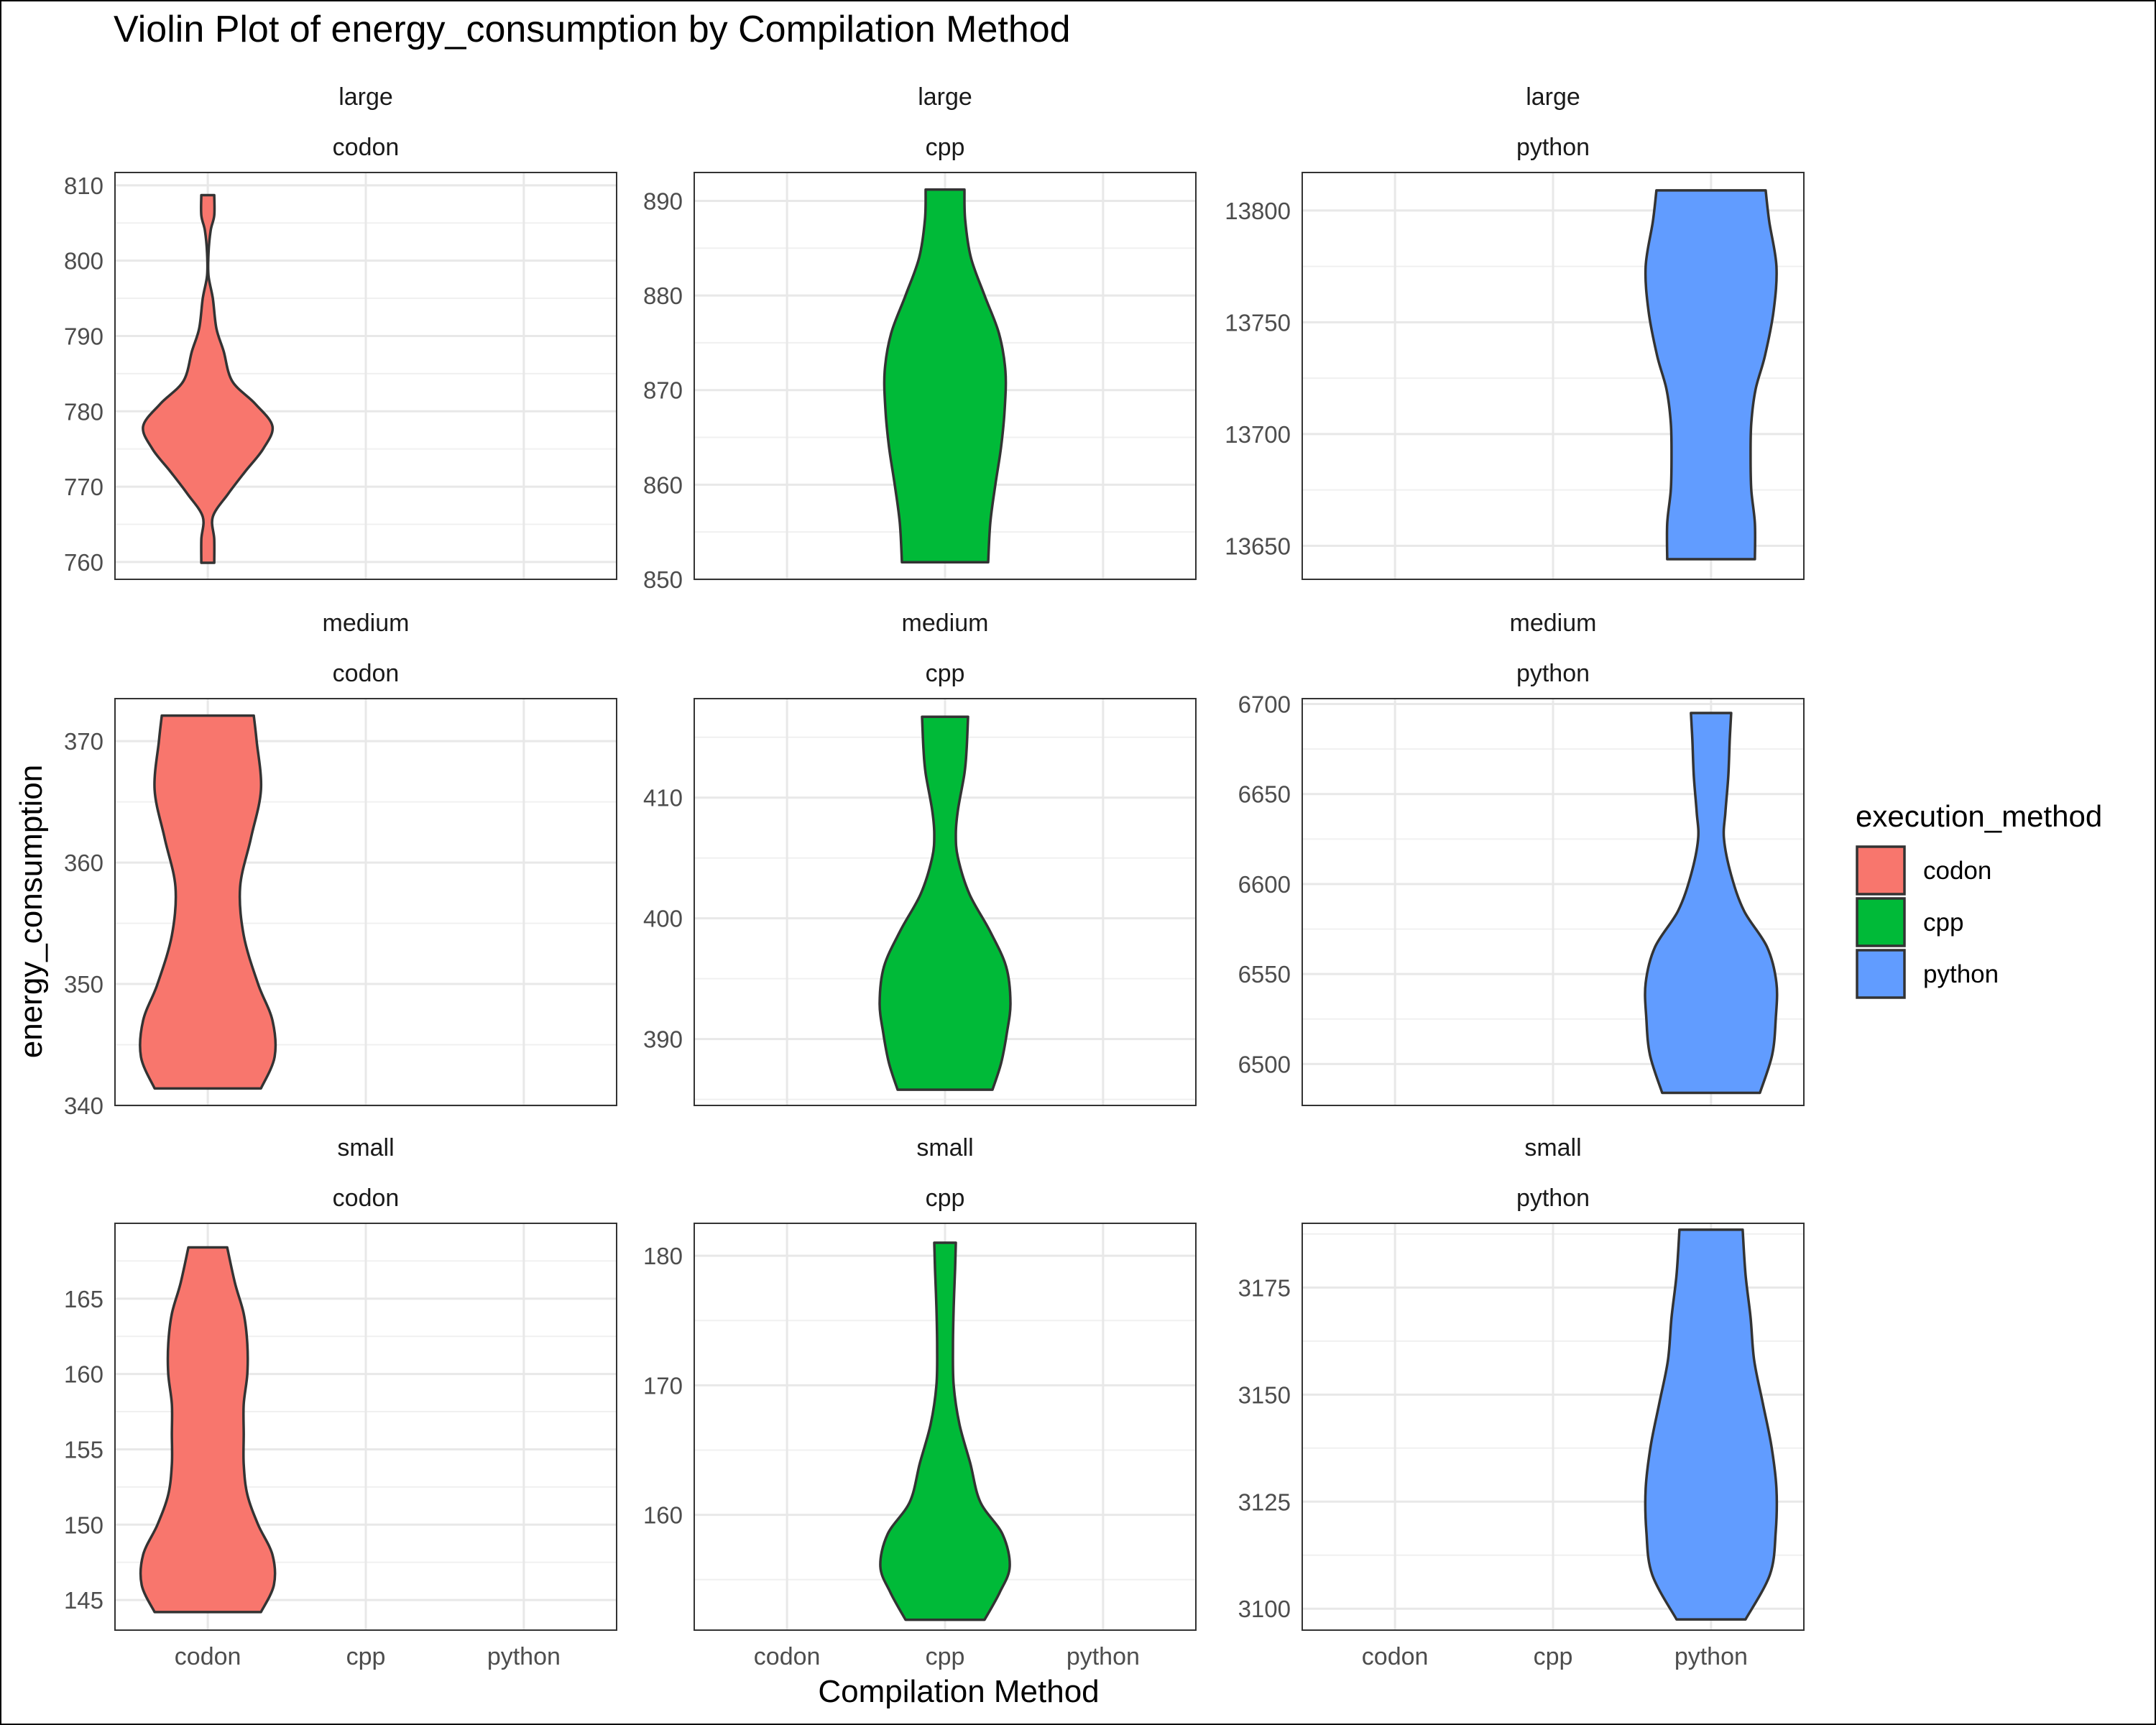 The height and width of the screenshot is (1725, 2156). What do you see at coordinates (1264, 704) in the screenshot?
I see `y-tick-label: 6700` at bounding box center [1264, 704].